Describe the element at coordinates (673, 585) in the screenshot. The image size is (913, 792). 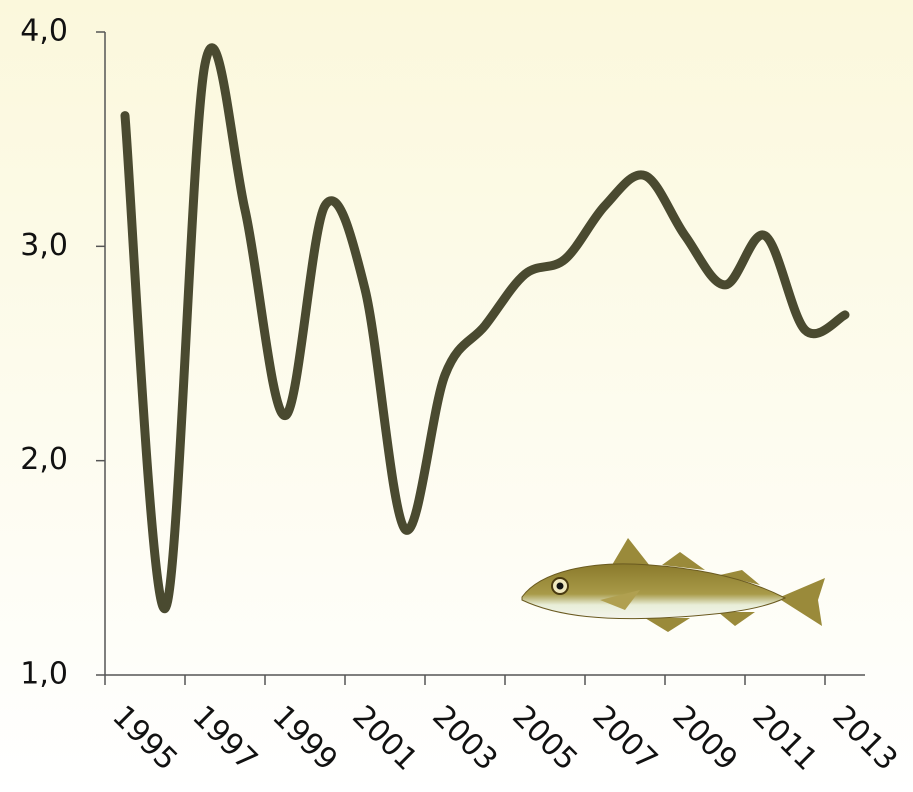
I see `fish-illustration` at that location.